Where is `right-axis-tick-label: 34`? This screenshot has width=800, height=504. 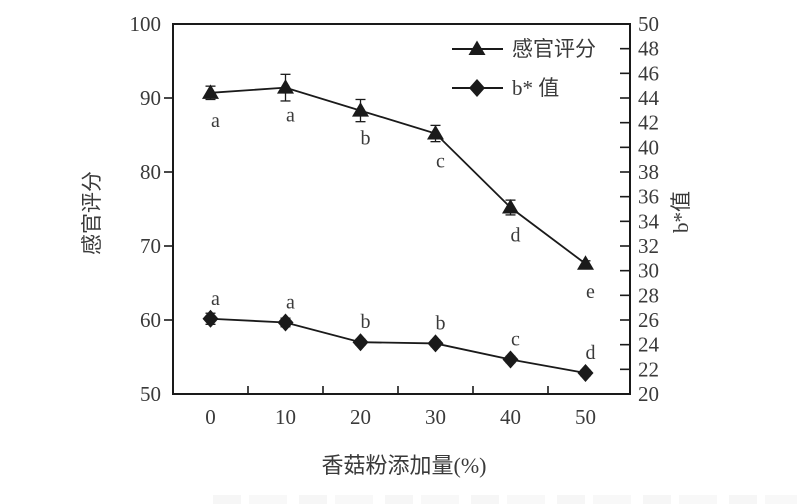 right-axis-tick-label: 34 is located at coordinates (649, 221).